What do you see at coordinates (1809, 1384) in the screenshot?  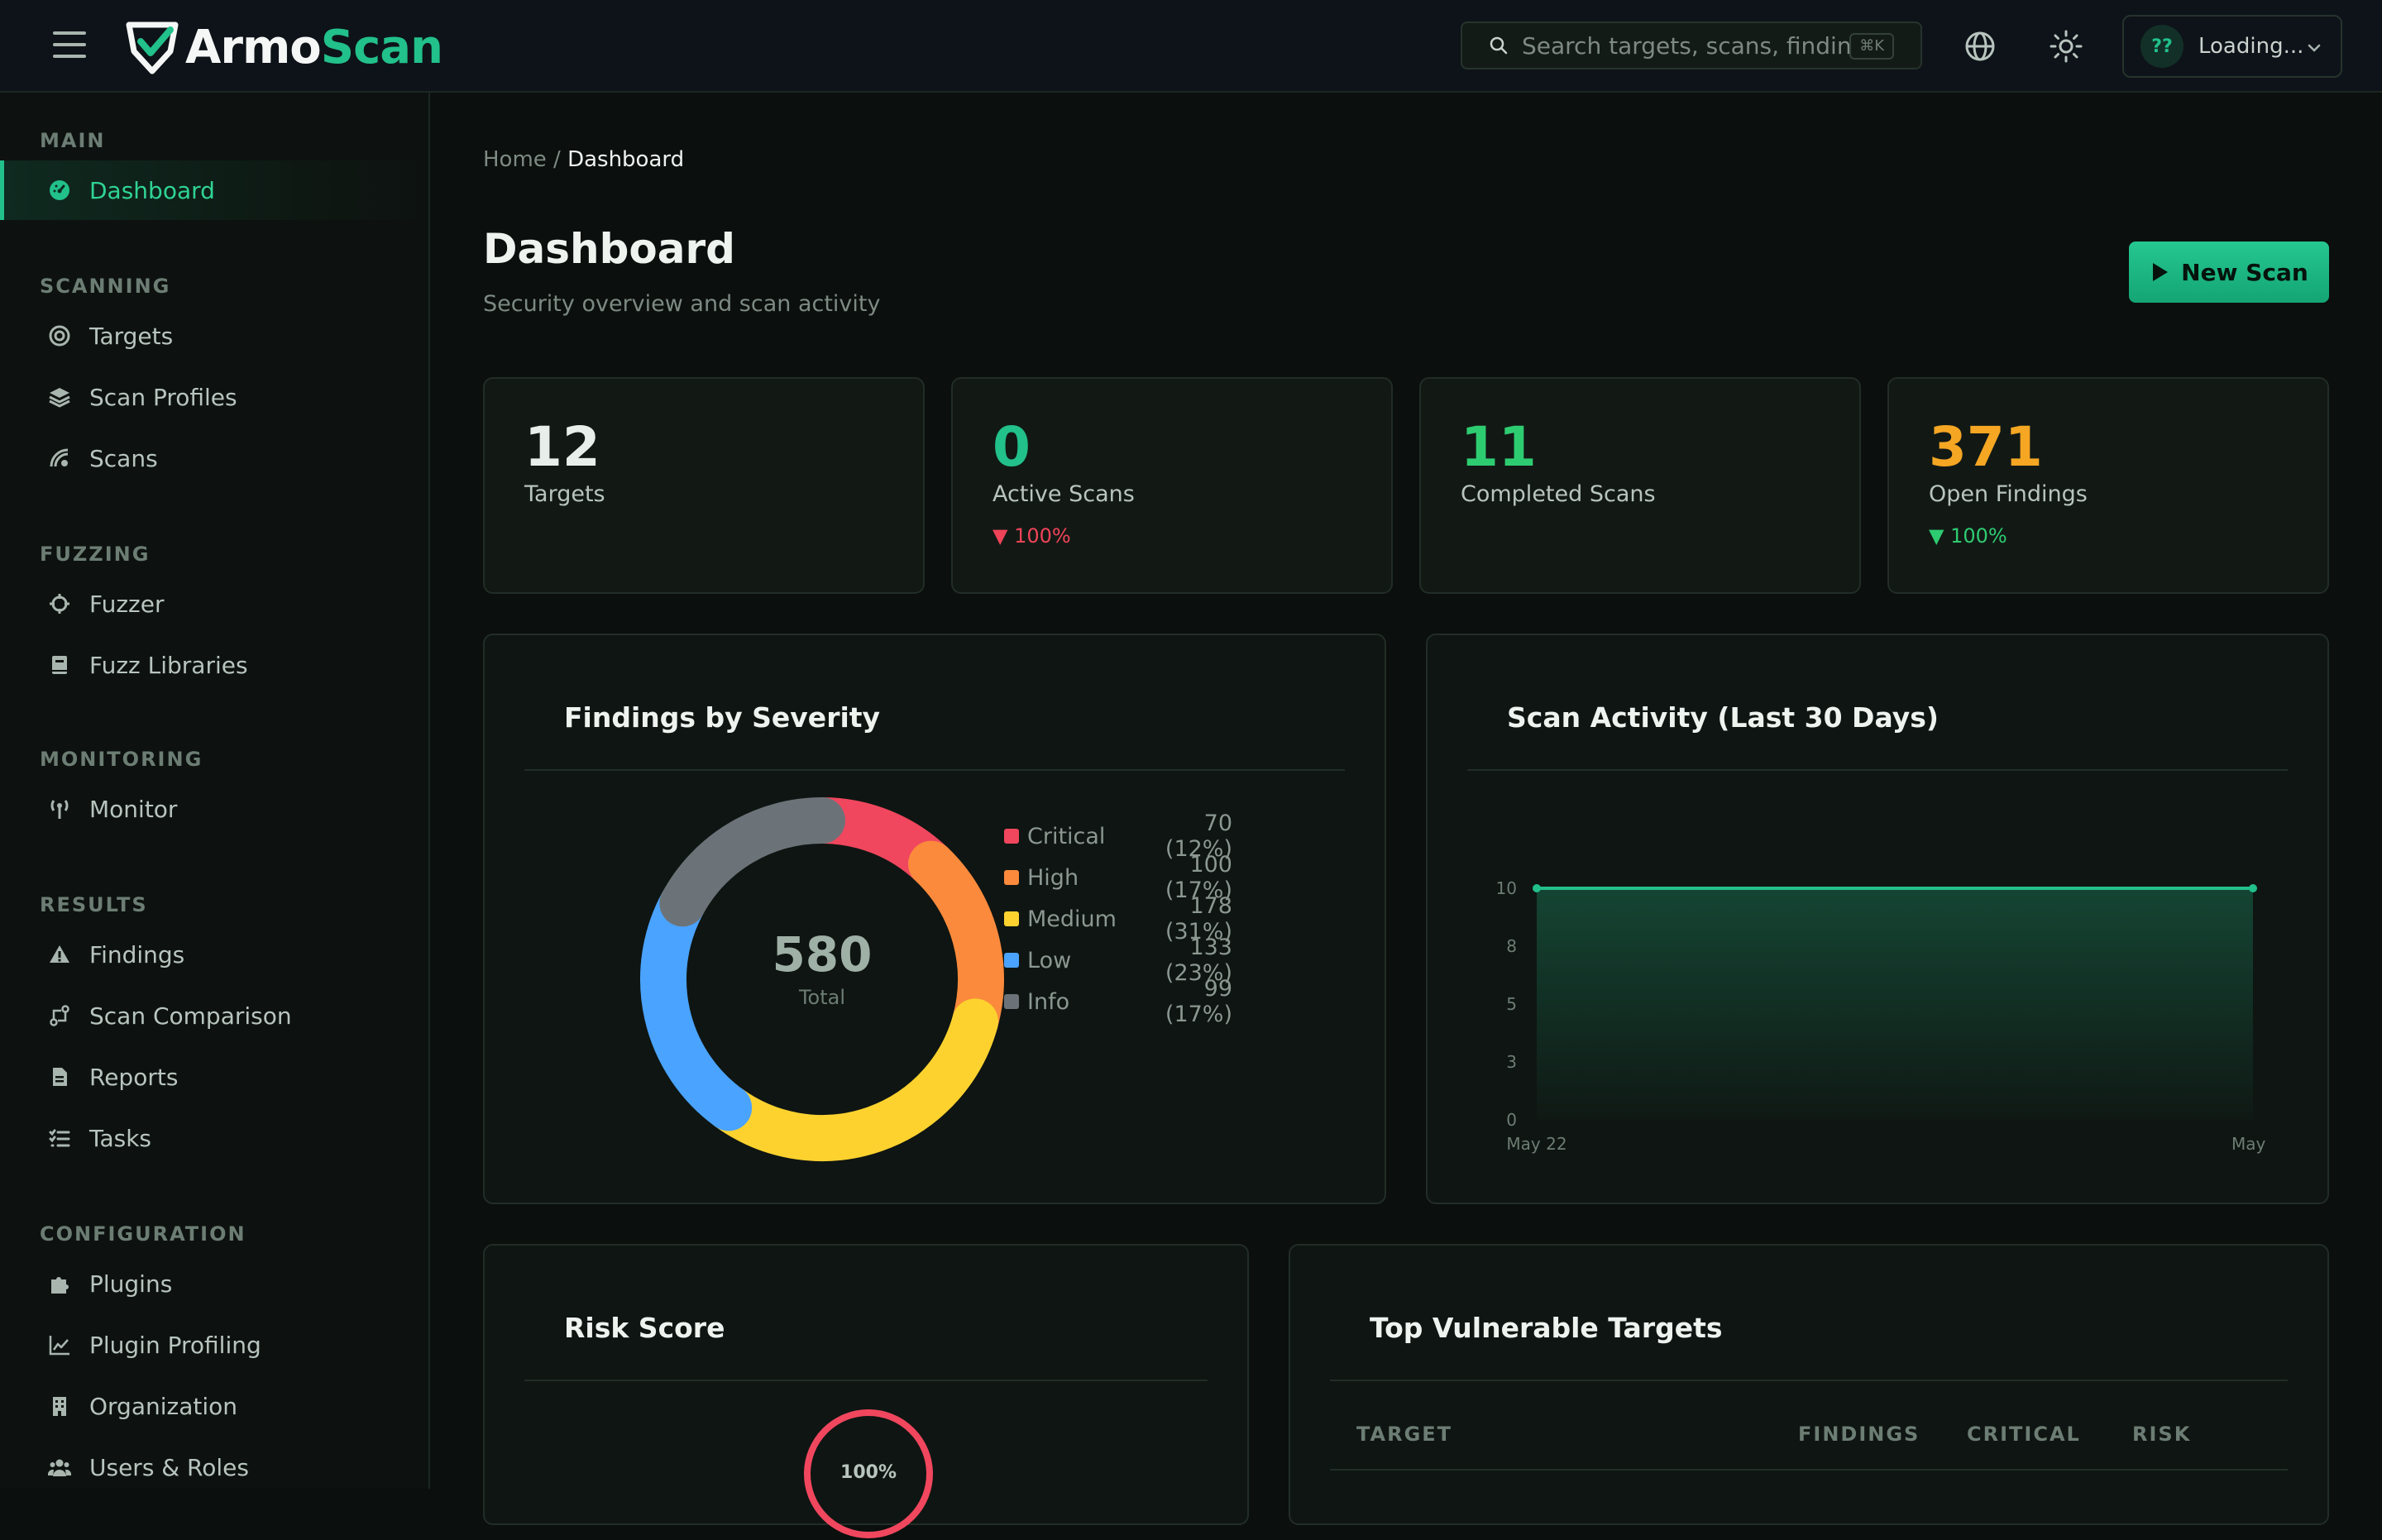 I see `top-vulnerable-targets-card: Top Vulnerable Targets` at bounding box center [1809, 1384].